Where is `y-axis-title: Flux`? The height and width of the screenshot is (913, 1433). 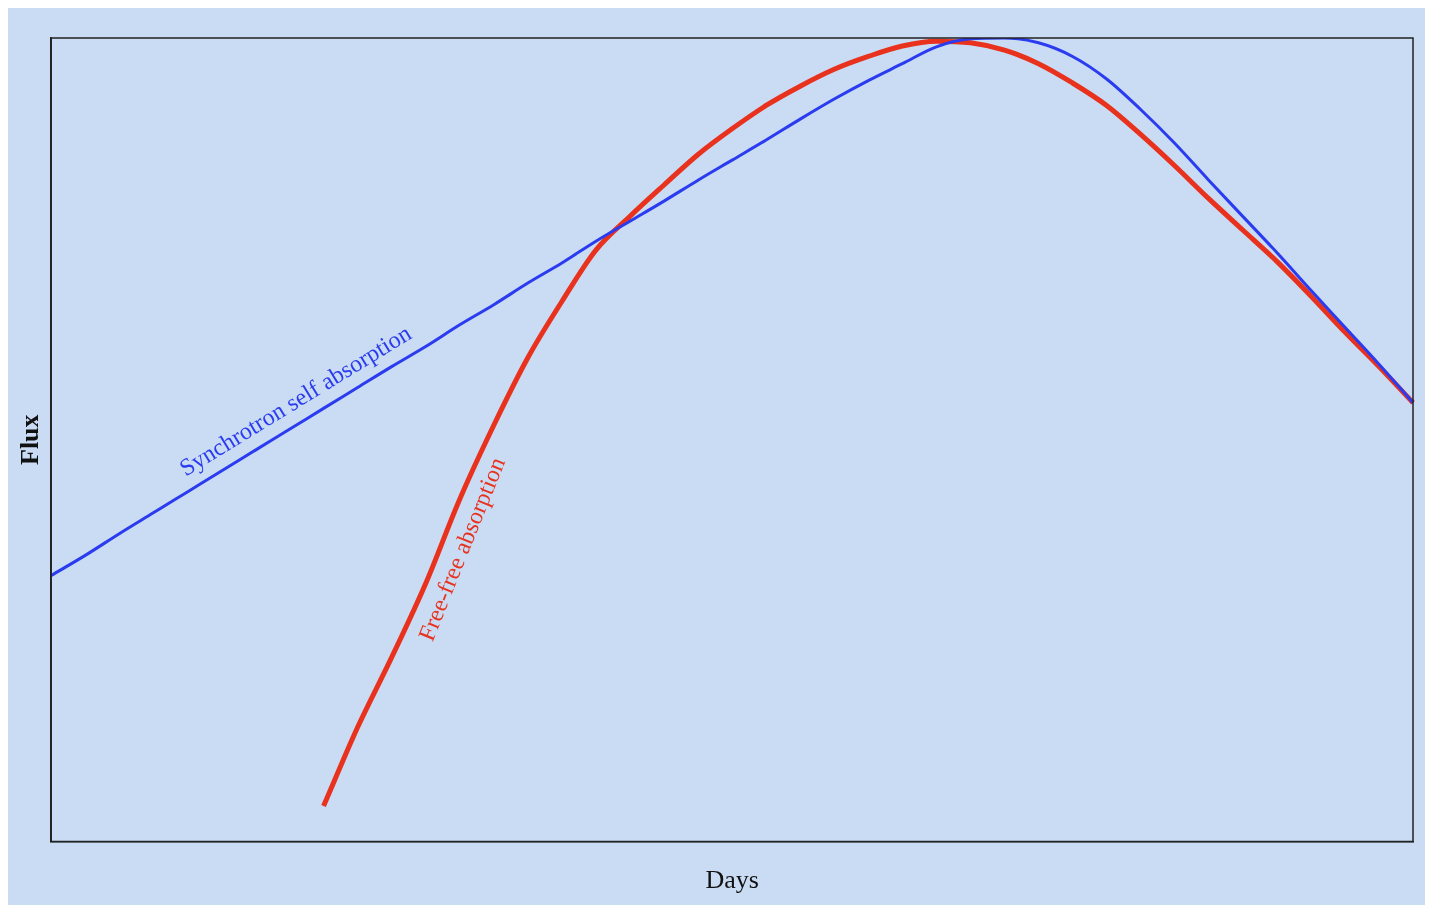 y-axis-title: Flux is located at coordinates (30, 439).